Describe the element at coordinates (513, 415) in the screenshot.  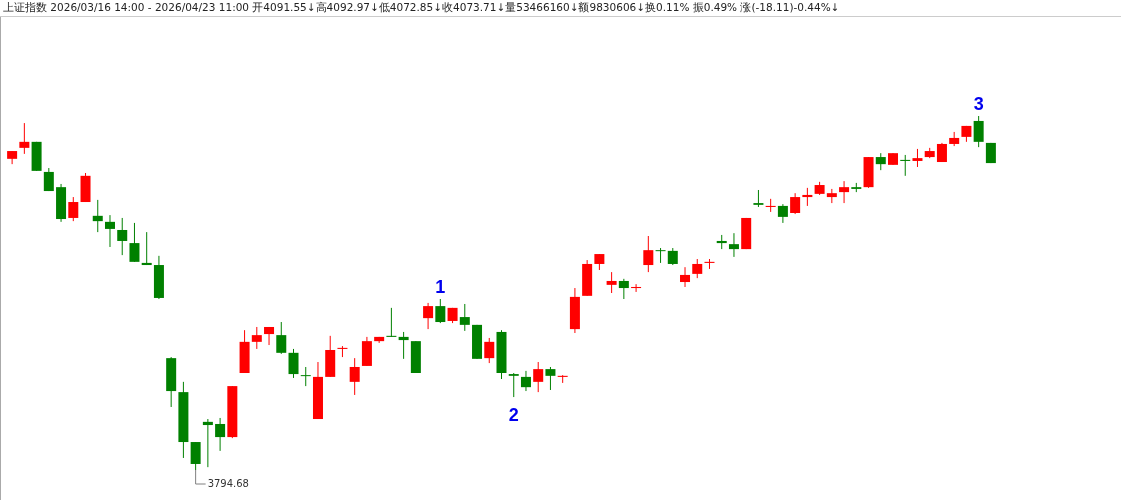
I see `annotation: 2` at that location.